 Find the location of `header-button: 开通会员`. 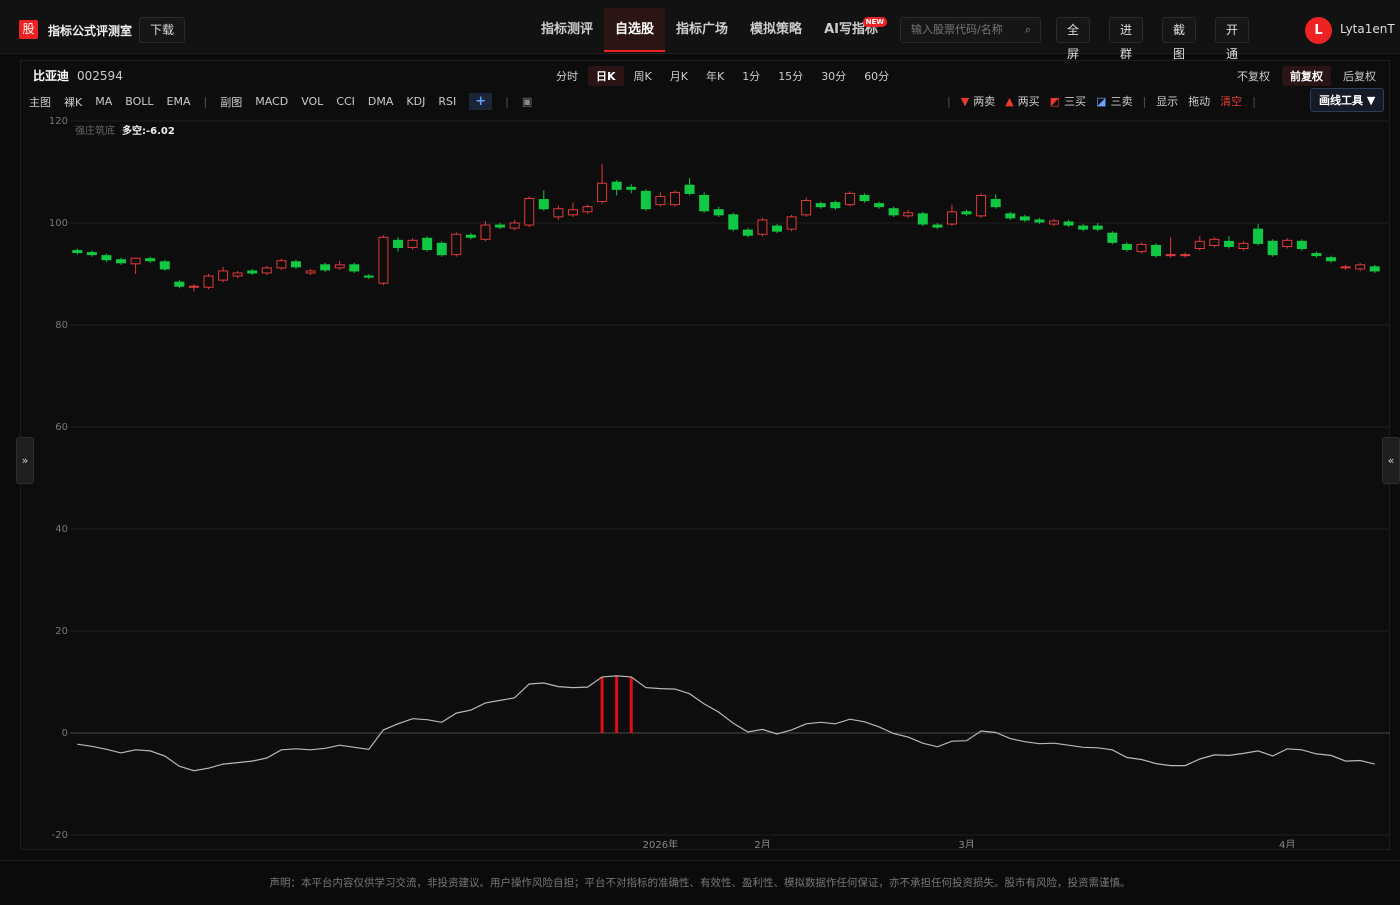

header-button: 开通会员 is located at coordinates (1232, 63).